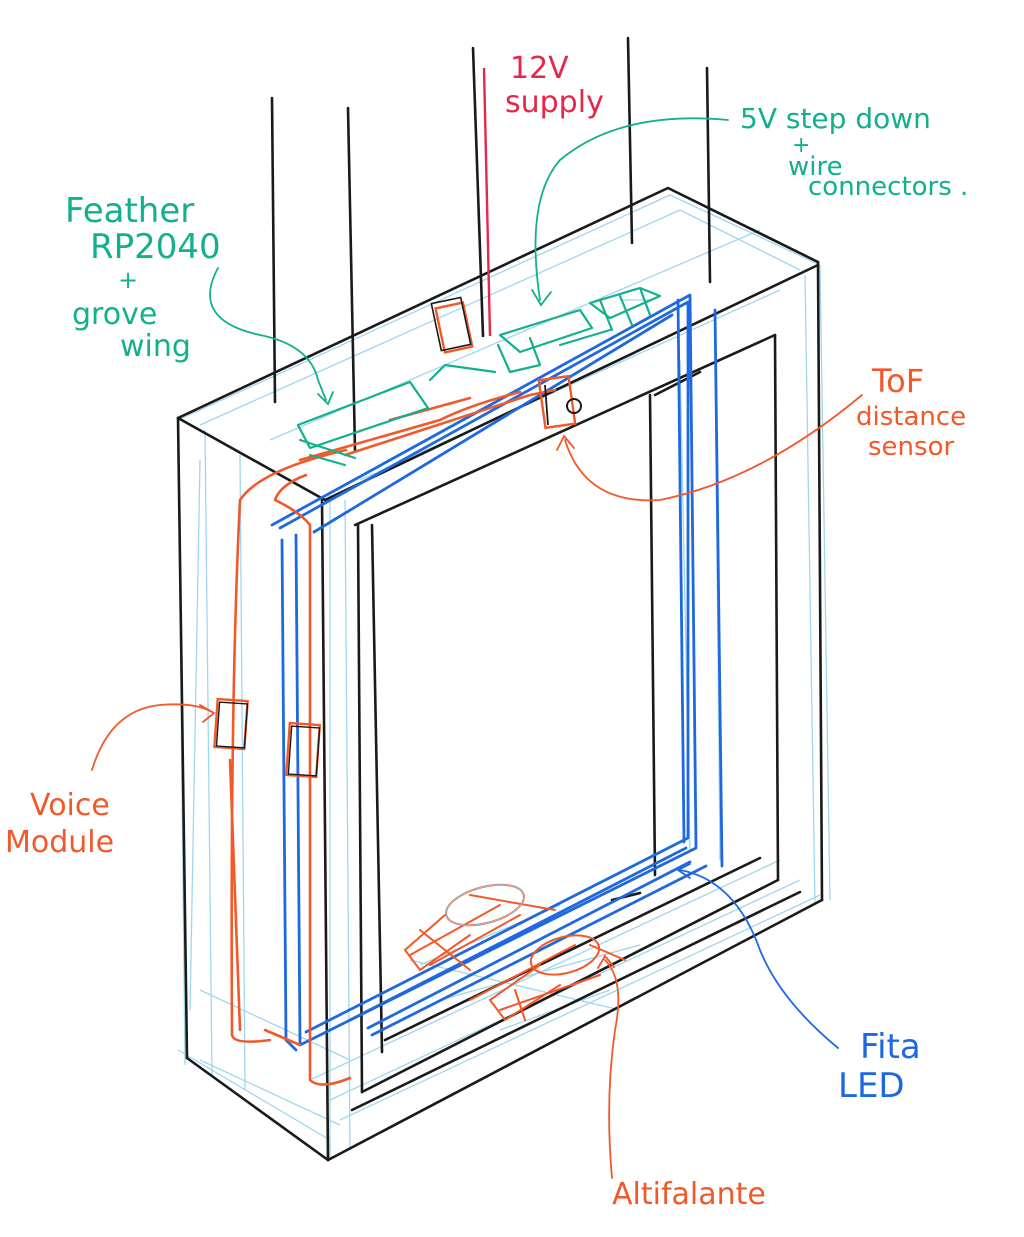 This screenshot has width=1024, height=1237. I want to click on small-box, so click(452, 325).